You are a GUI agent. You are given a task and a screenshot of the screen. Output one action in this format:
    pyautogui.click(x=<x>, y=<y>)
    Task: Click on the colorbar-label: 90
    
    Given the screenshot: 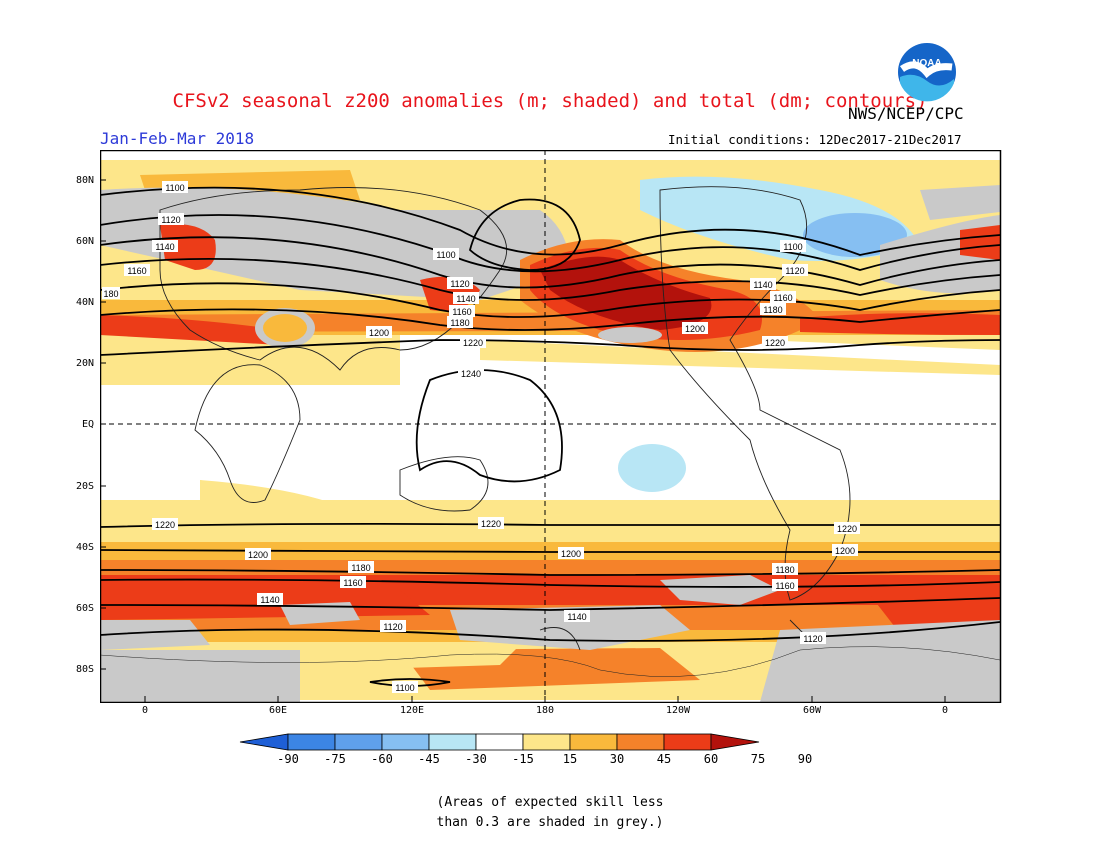 What is the action you would take?
    pyautogui.click(x=805, y=759)
    